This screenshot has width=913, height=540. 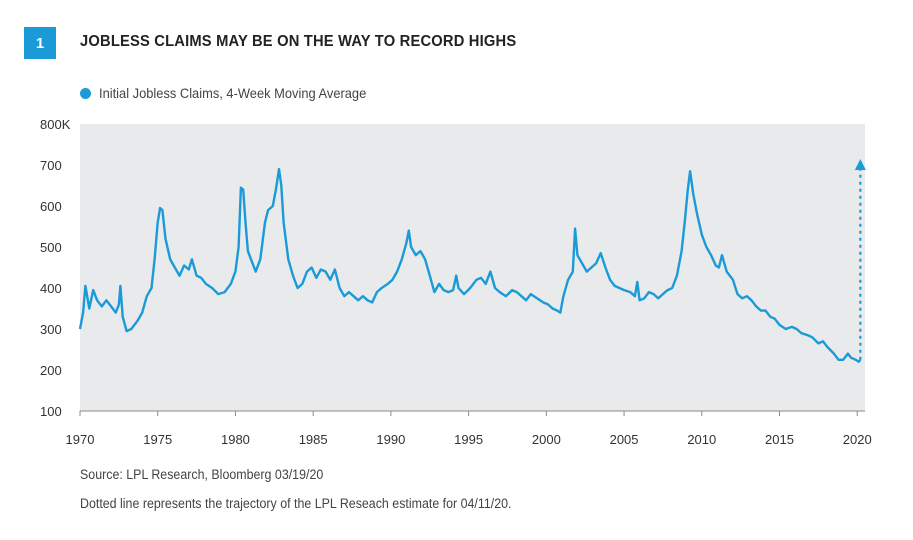 What do you see at coordinates (546, 439) in the screenshot?
I see `x-tick-label: 2000` at bounding box center [546, 439].